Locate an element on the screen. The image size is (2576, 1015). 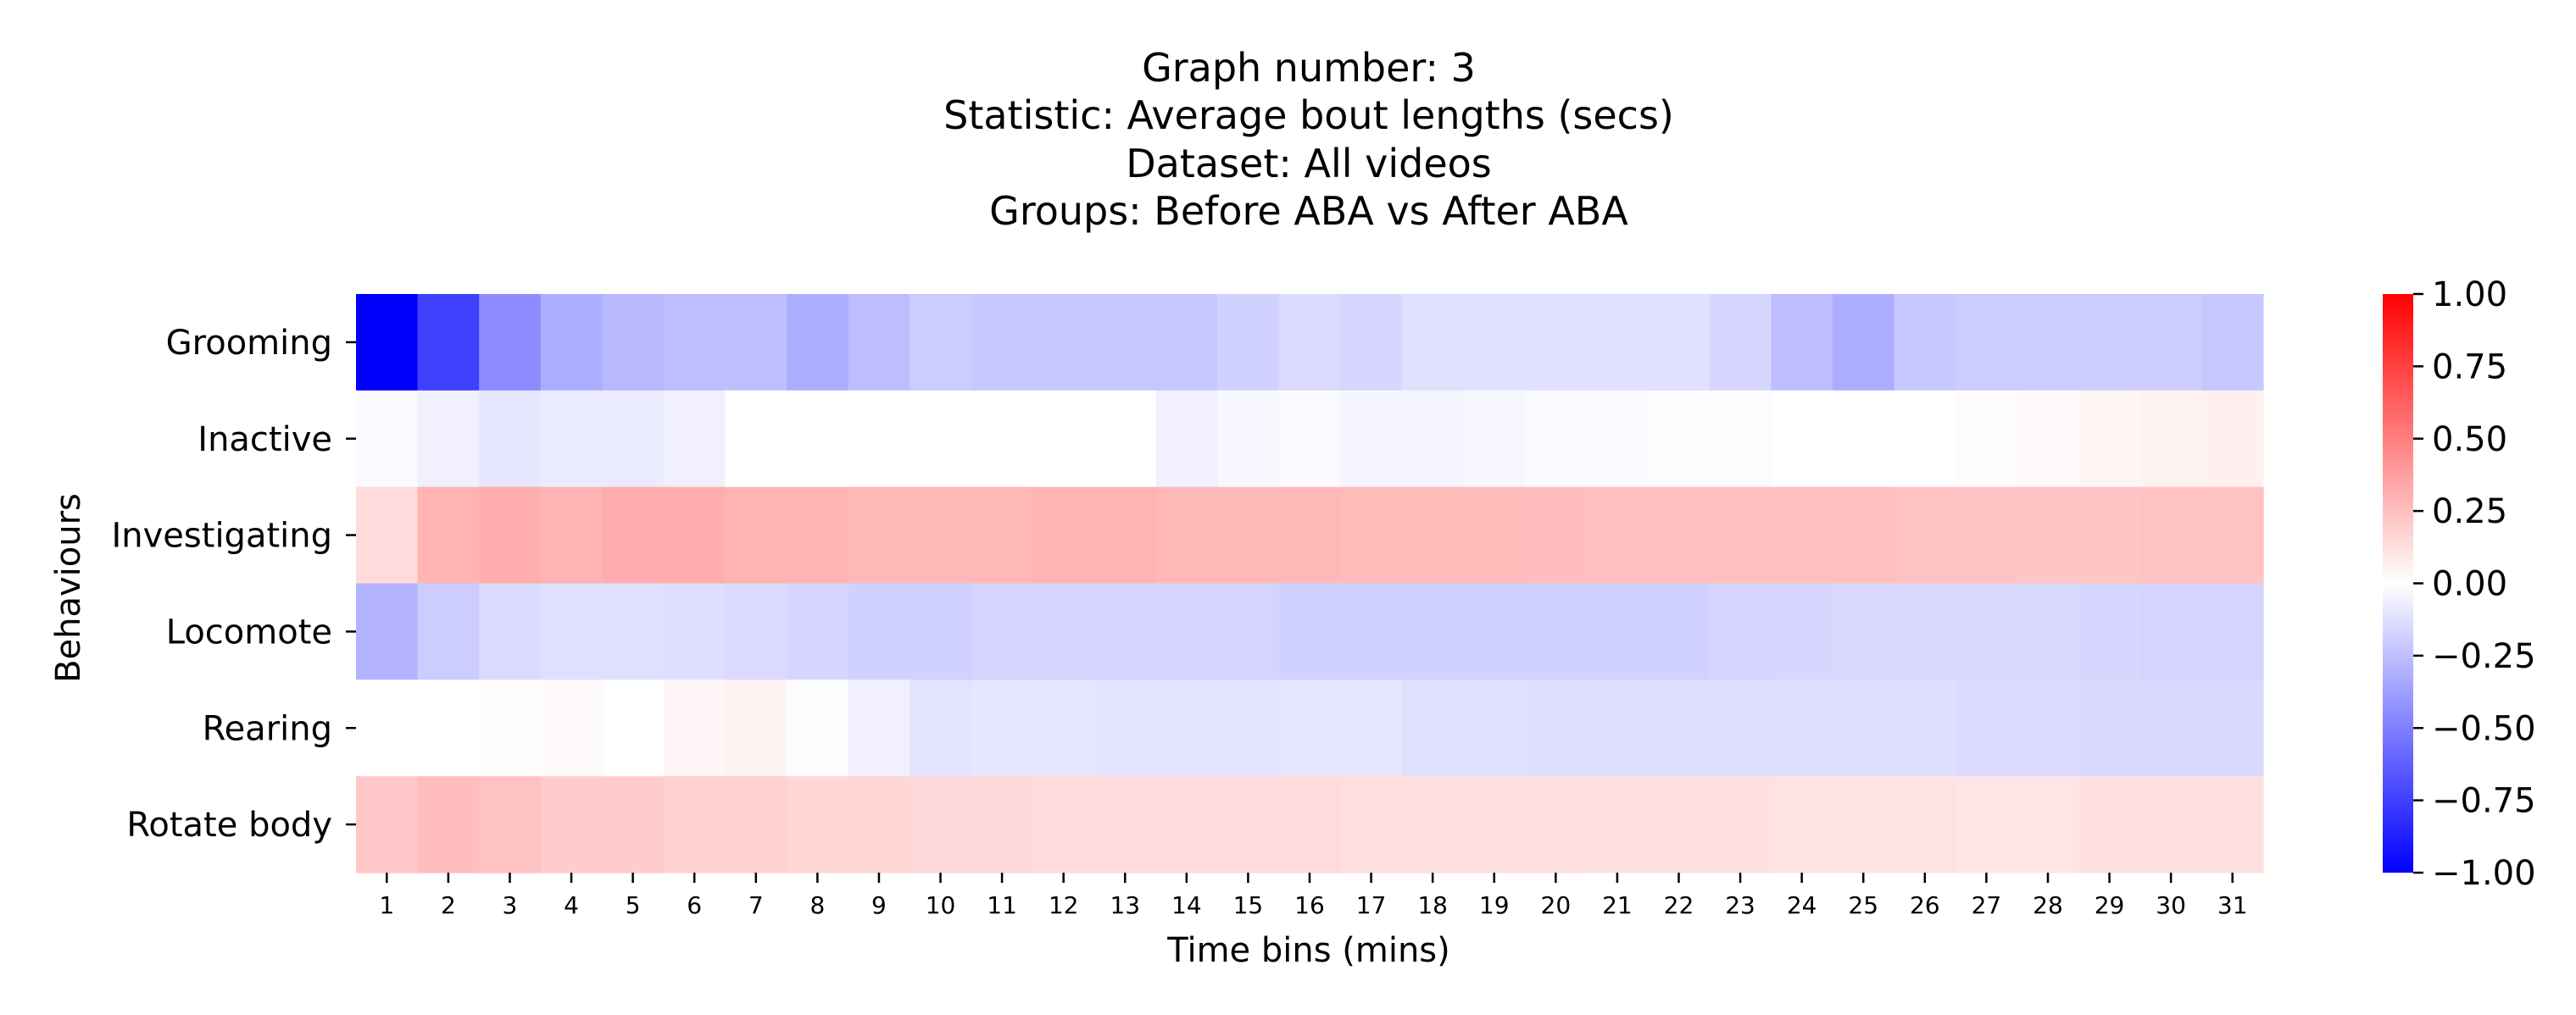
x-tick-label: 28 is located at coordinates (2048, 905).